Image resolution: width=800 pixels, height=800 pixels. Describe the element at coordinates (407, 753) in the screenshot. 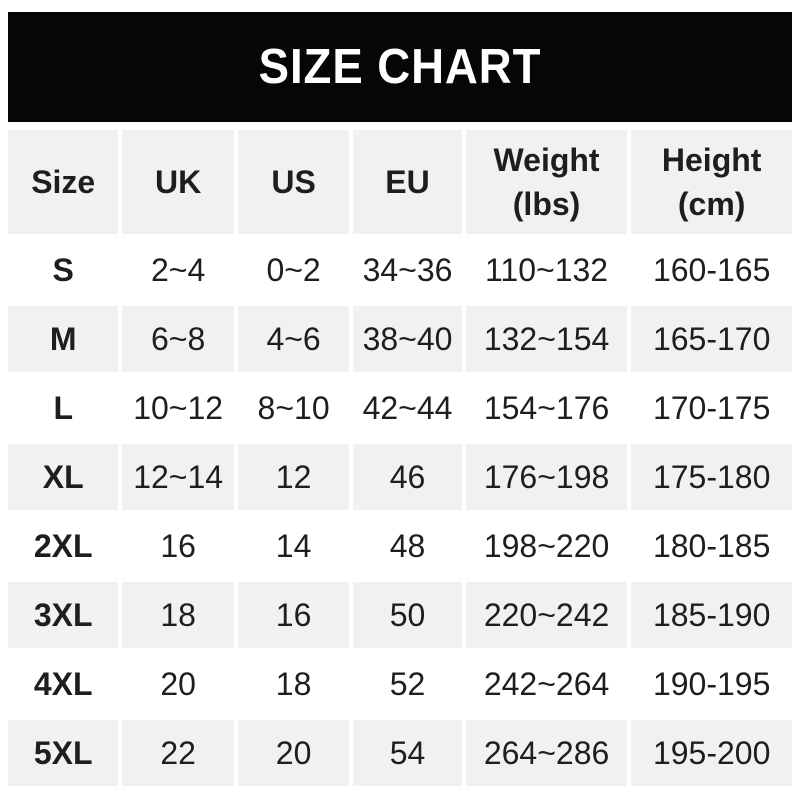

I see `cell-eu: 54` at that location.